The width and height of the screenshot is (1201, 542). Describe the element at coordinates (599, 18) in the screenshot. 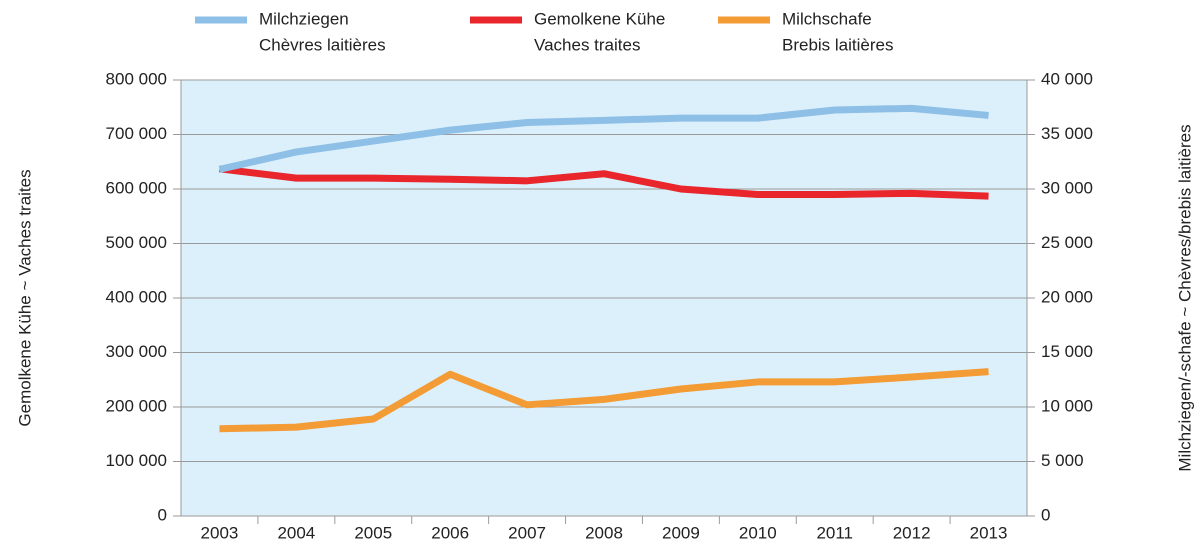

I see `legend-label: Gemolkene Kühe` at that location.